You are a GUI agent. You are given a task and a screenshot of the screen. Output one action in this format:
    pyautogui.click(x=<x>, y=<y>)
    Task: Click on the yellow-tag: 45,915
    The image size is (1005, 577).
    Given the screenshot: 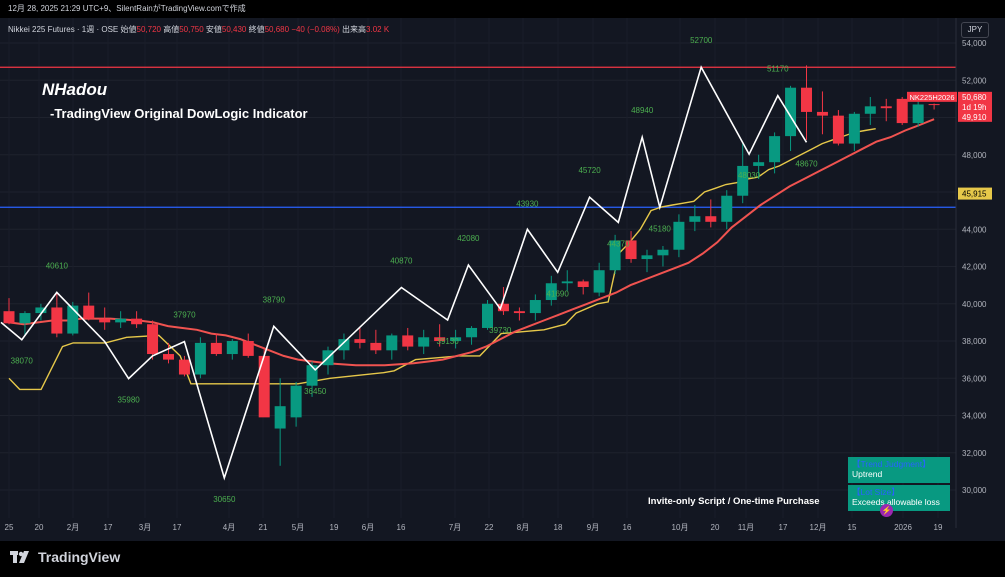 What is the action you would take?
    pyautogui.click(x=974, y=194)
    